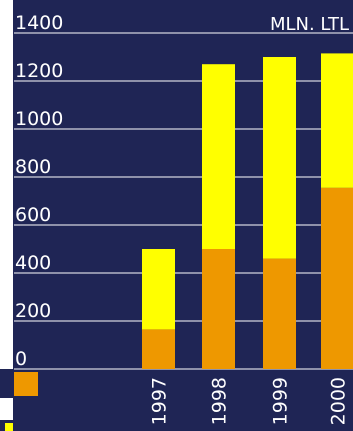 This screenshot has width=353, height=431. What do you see at coordinates (339, 401) in the screenshot?
I see `x-tick-label-2000: 2000` at bounding box center [339, 401].